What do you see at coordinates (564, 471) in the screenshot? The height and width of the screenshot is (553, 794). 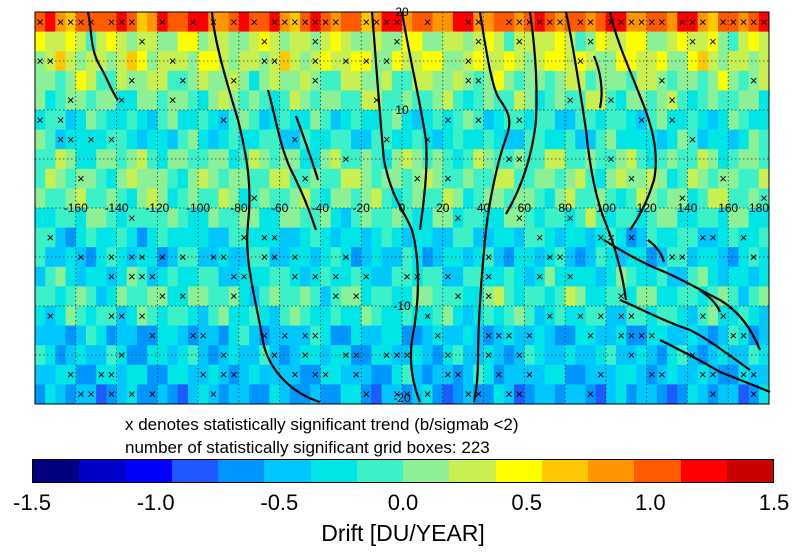 I see `colorbar-segment` at bounding box center [564, 471].